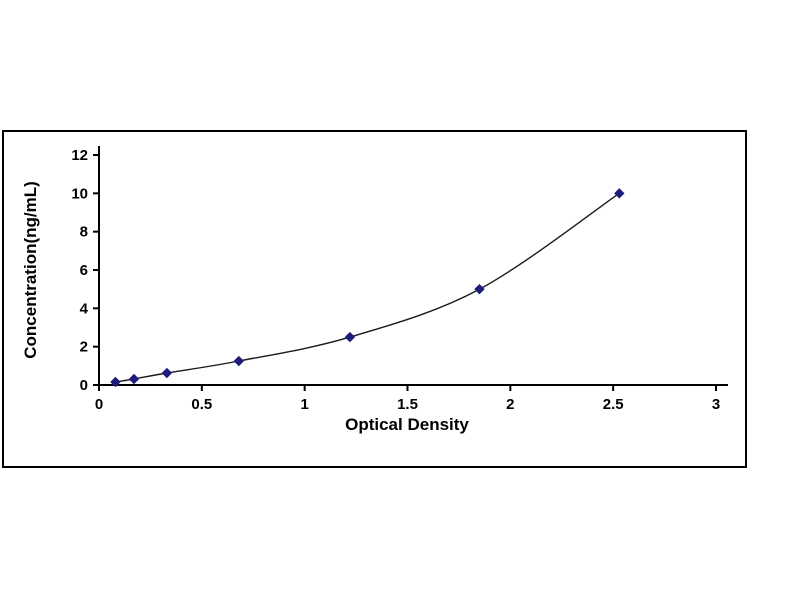 Image resolution: width=800 pixels, height=600 pixels. What do you see at coordinates (99, 404) in the screenshot?
I see `x-tick-label: 0` at bounding box center [99, 404].